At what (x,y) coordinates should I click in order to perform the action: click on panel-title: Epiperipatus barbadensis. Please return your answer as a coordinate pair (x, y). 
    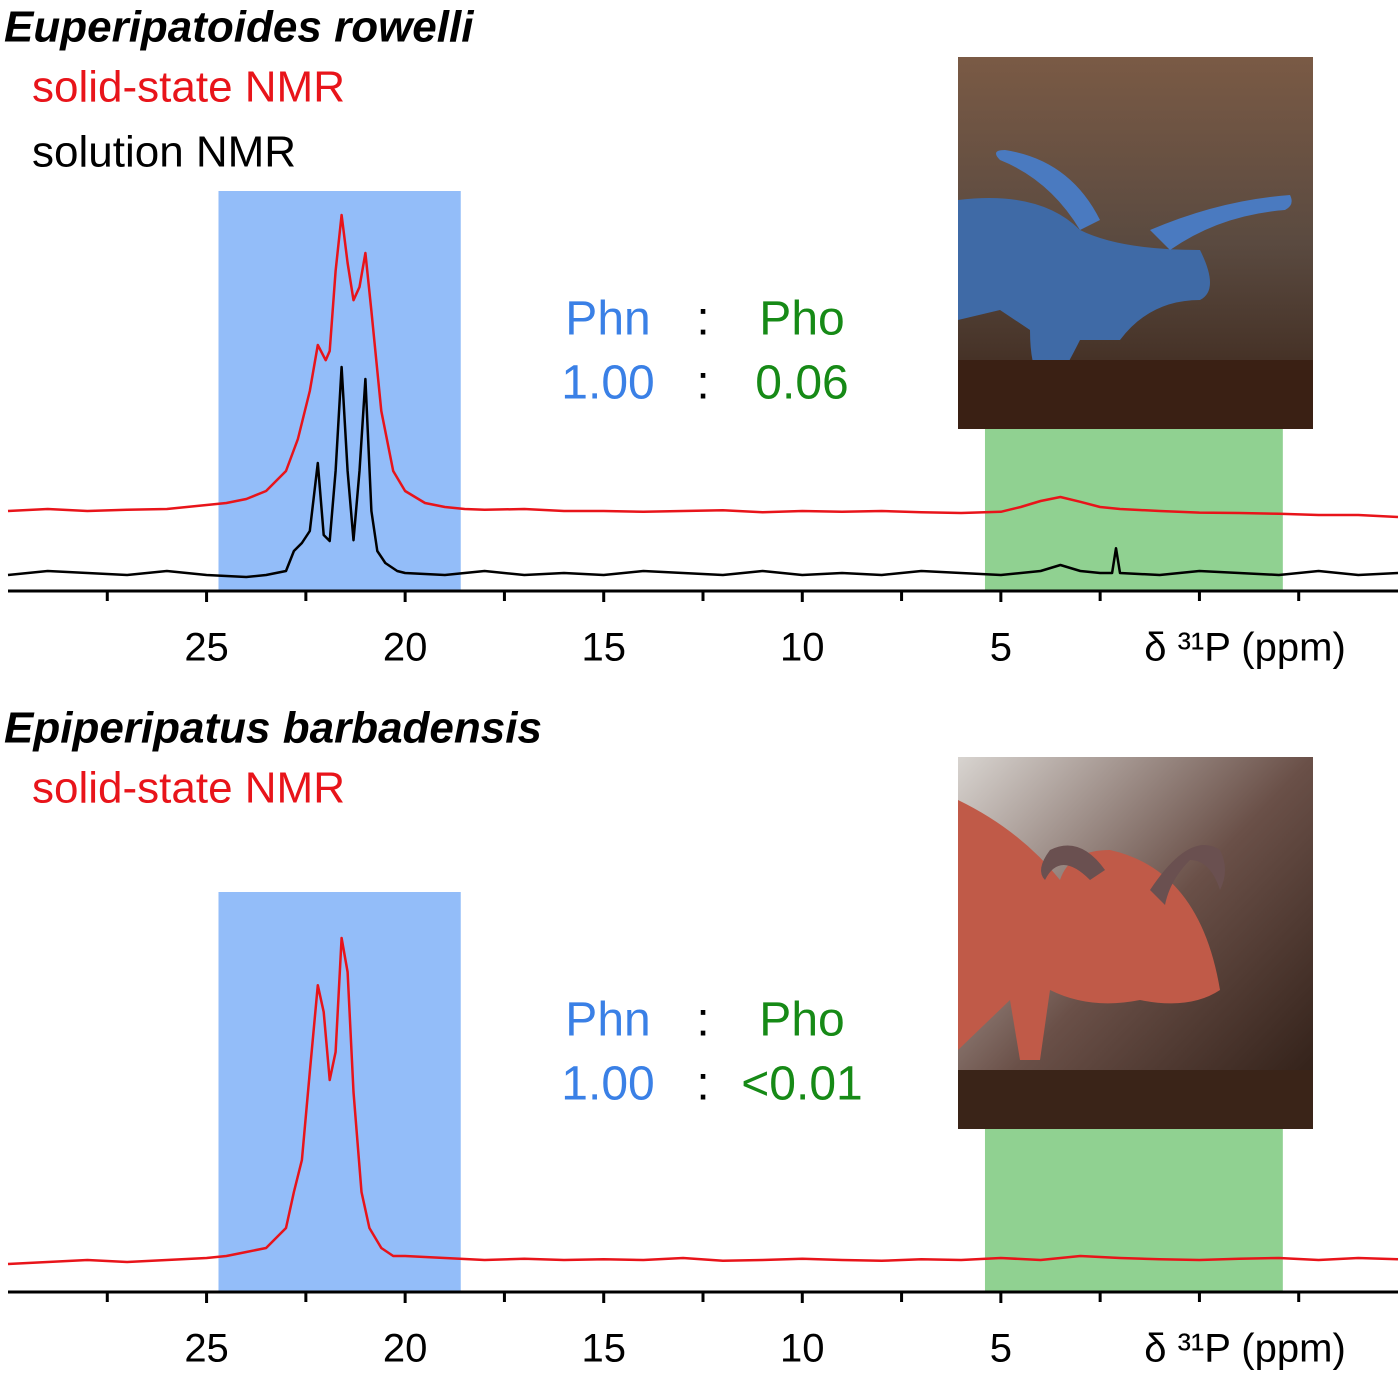
    Looking at the image, I should click on (273, 728).